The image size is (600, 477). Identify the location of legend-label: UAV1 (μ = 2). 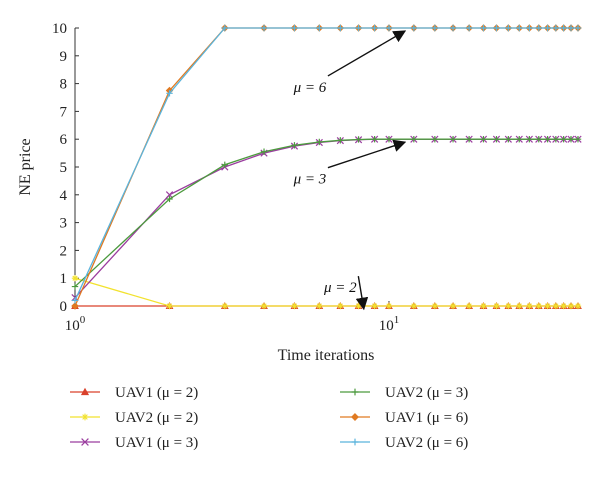
(156, 393).